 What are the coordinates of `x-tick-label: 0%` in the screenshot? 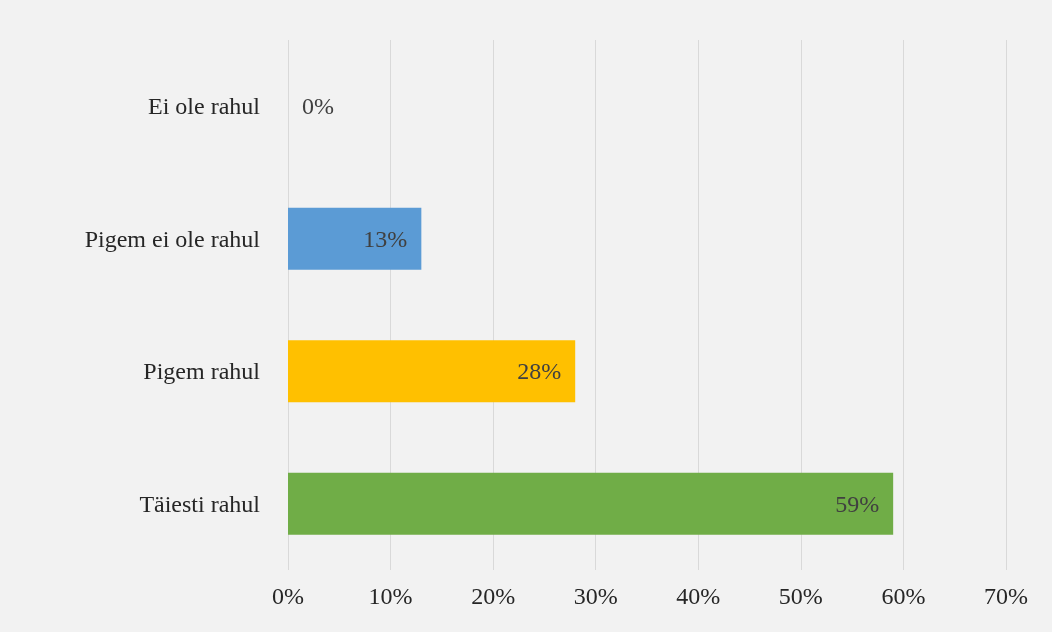 It's located at (288, 596).